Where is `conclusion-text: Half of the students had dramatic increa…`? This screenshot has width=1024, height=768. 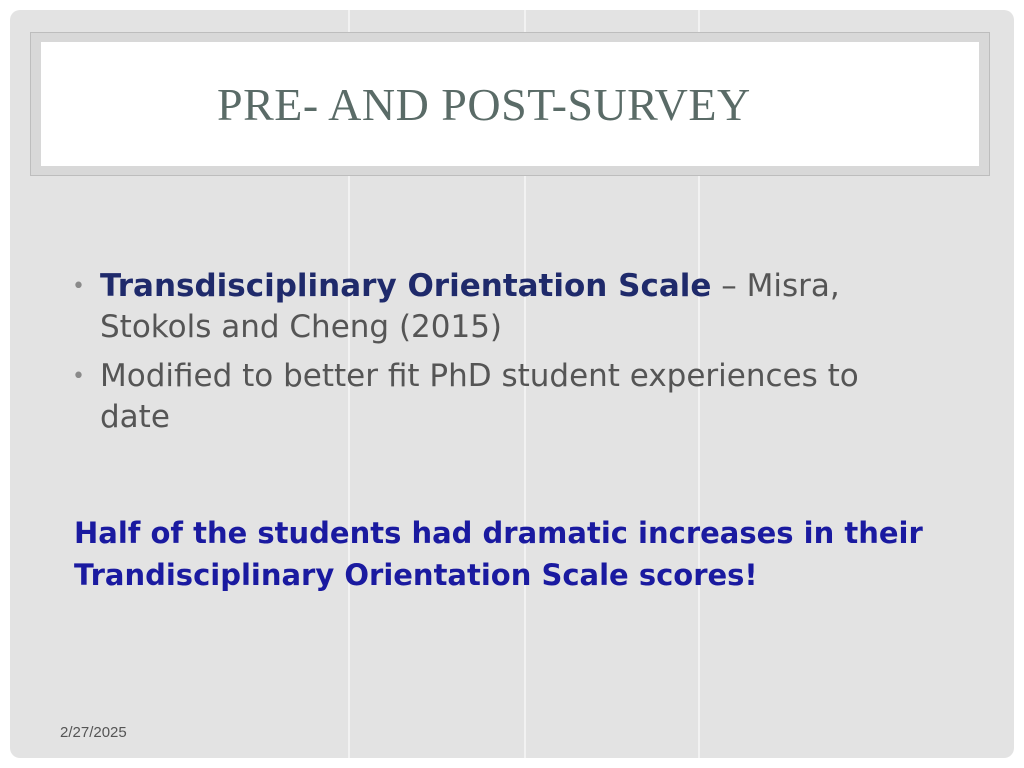 conclusion-text: Half of the students had dramatic increa… is located at coordinates (498, 554).